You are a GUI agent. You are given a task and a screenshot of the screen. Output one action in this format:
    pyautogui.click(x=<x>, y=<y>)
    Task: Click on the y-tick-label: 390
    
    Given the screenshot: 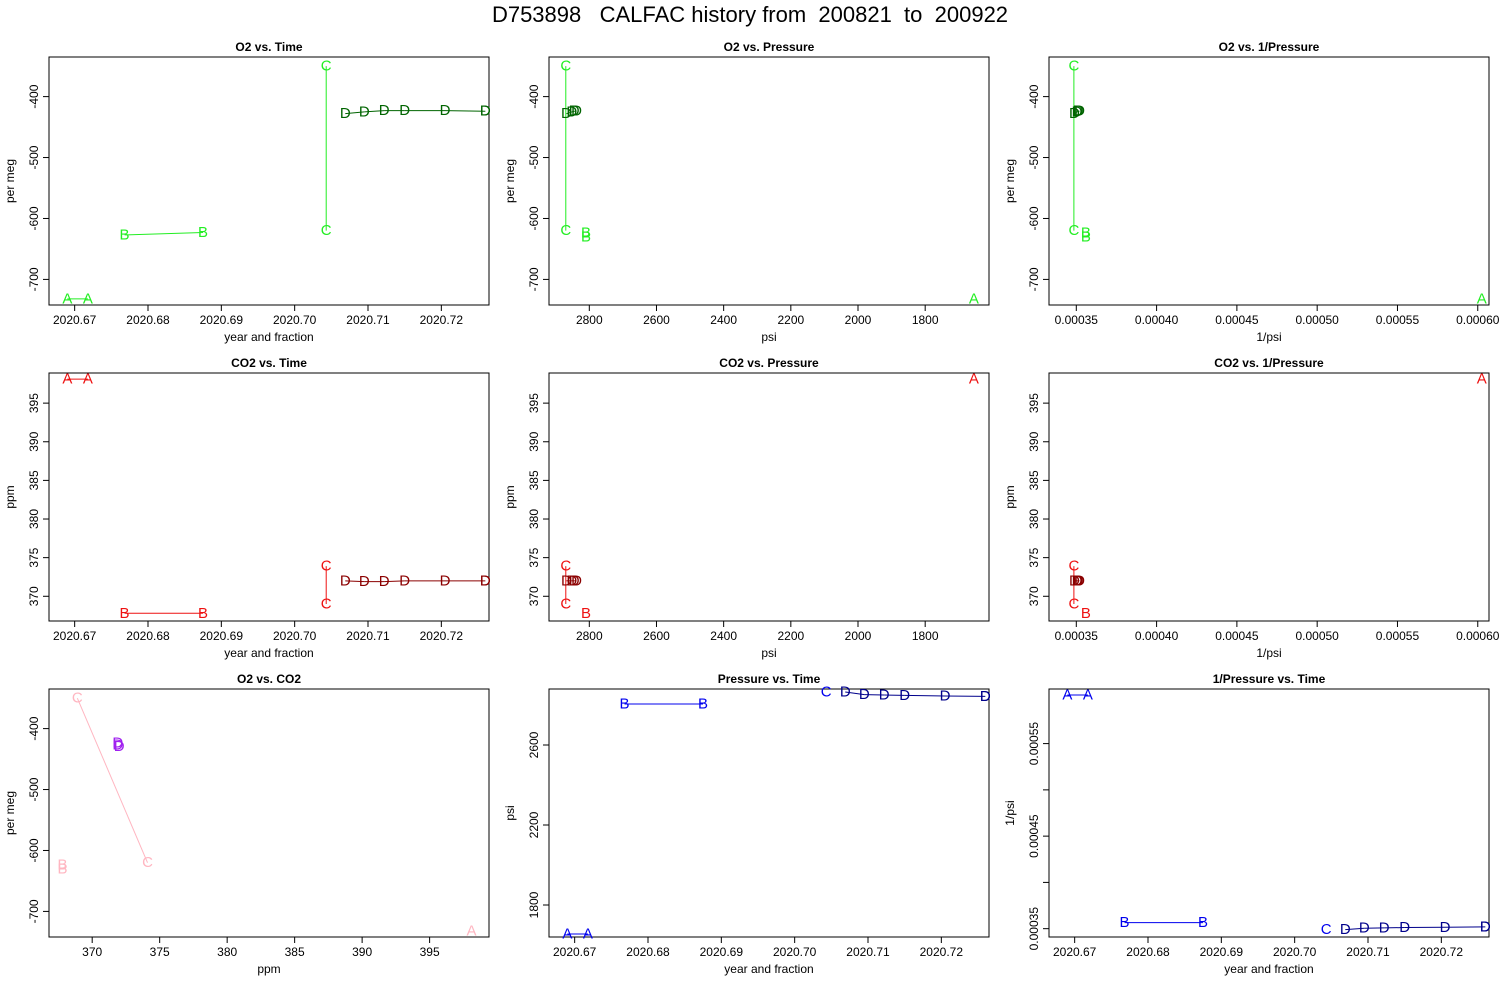 What is the action you would take?
    pyautogui.click(x=534, y=441)
    